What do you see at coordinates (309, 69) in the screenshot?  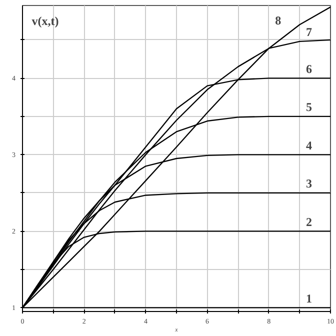 I see `series-label: 6` at bounding box center [309, 69].